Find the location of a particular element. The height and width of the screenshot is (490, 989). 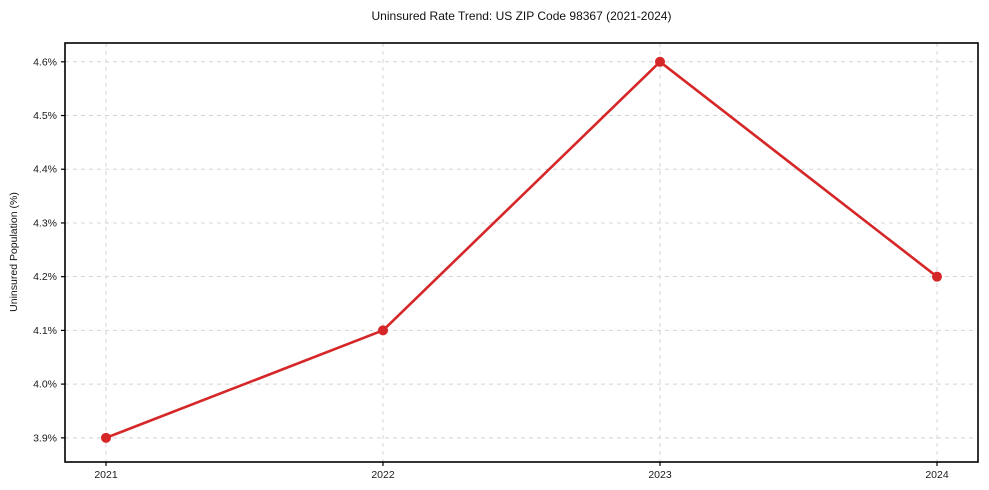

y-tick-label: 4.4% is located at coordinates (45, 170).